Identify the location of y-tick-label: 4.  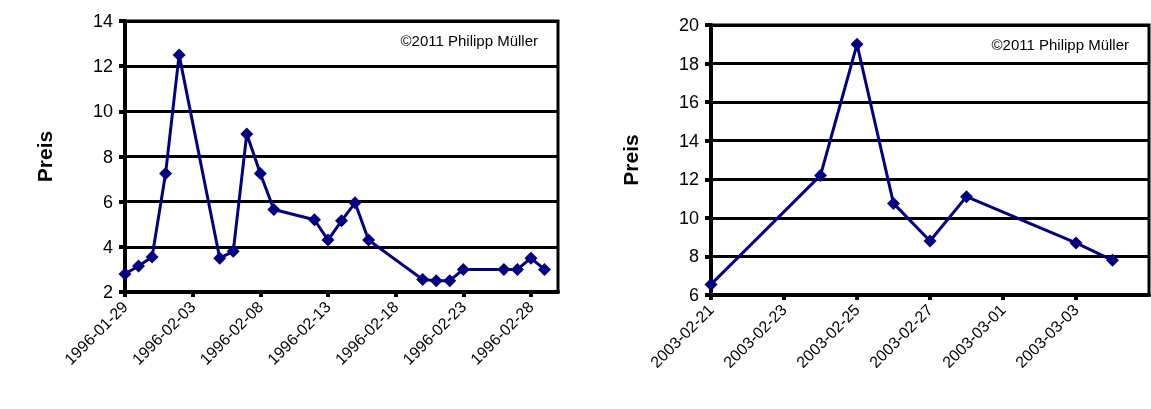
(107, 246).